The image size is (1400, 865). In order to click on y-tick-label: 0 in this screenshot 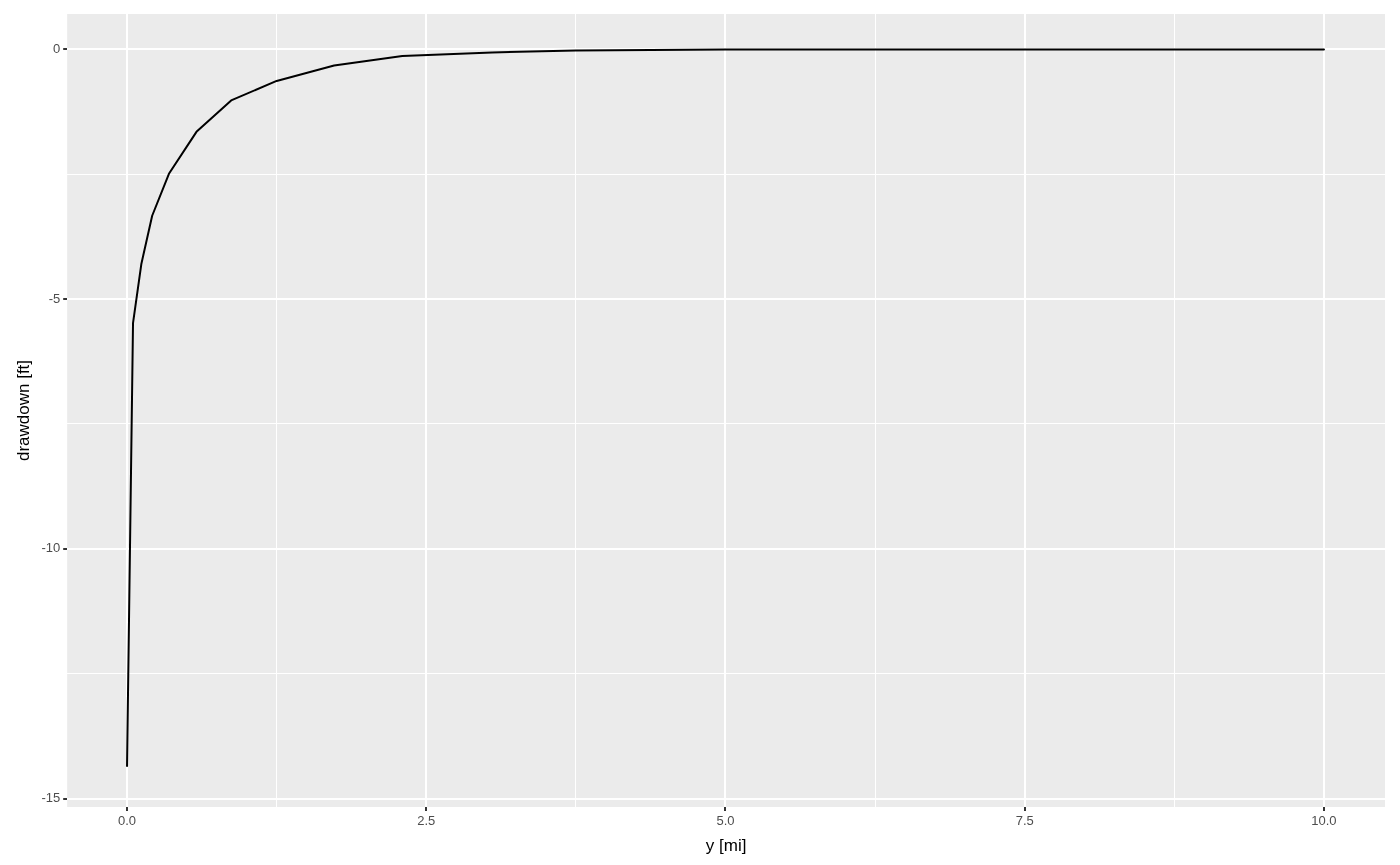, I will do `click(56, 49)`.